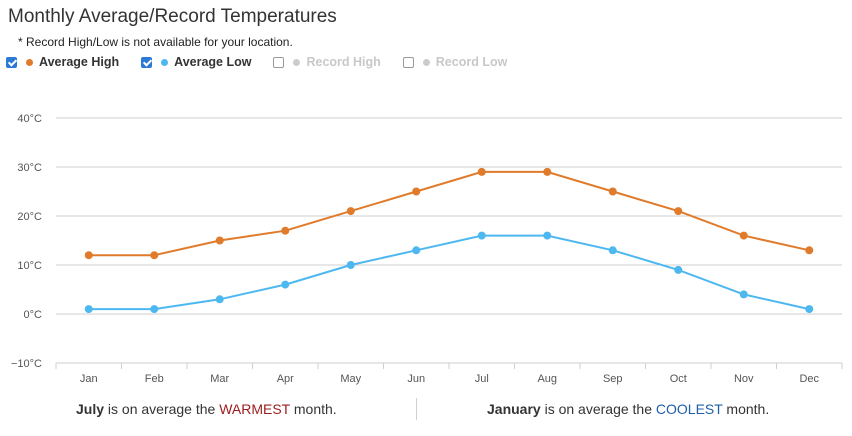 The width and height of the screenshot is (852, 436). What do you see at coordinates (29, 119) in the screenshot?
I see `y-tick-label: 40°C` at bounding box center [29, 119].